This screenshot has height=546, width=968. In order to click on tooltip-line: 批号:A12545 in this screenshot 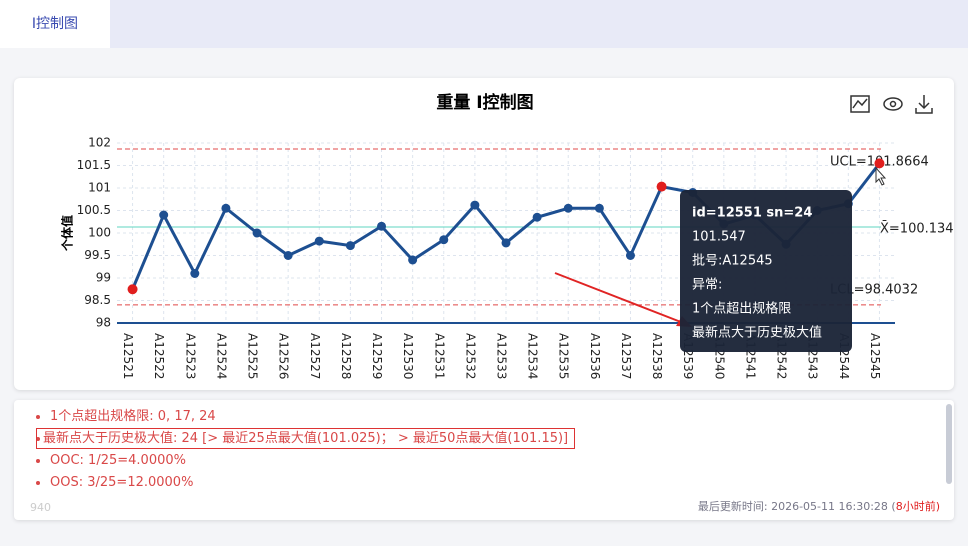, I will do `click(732, 261)`.